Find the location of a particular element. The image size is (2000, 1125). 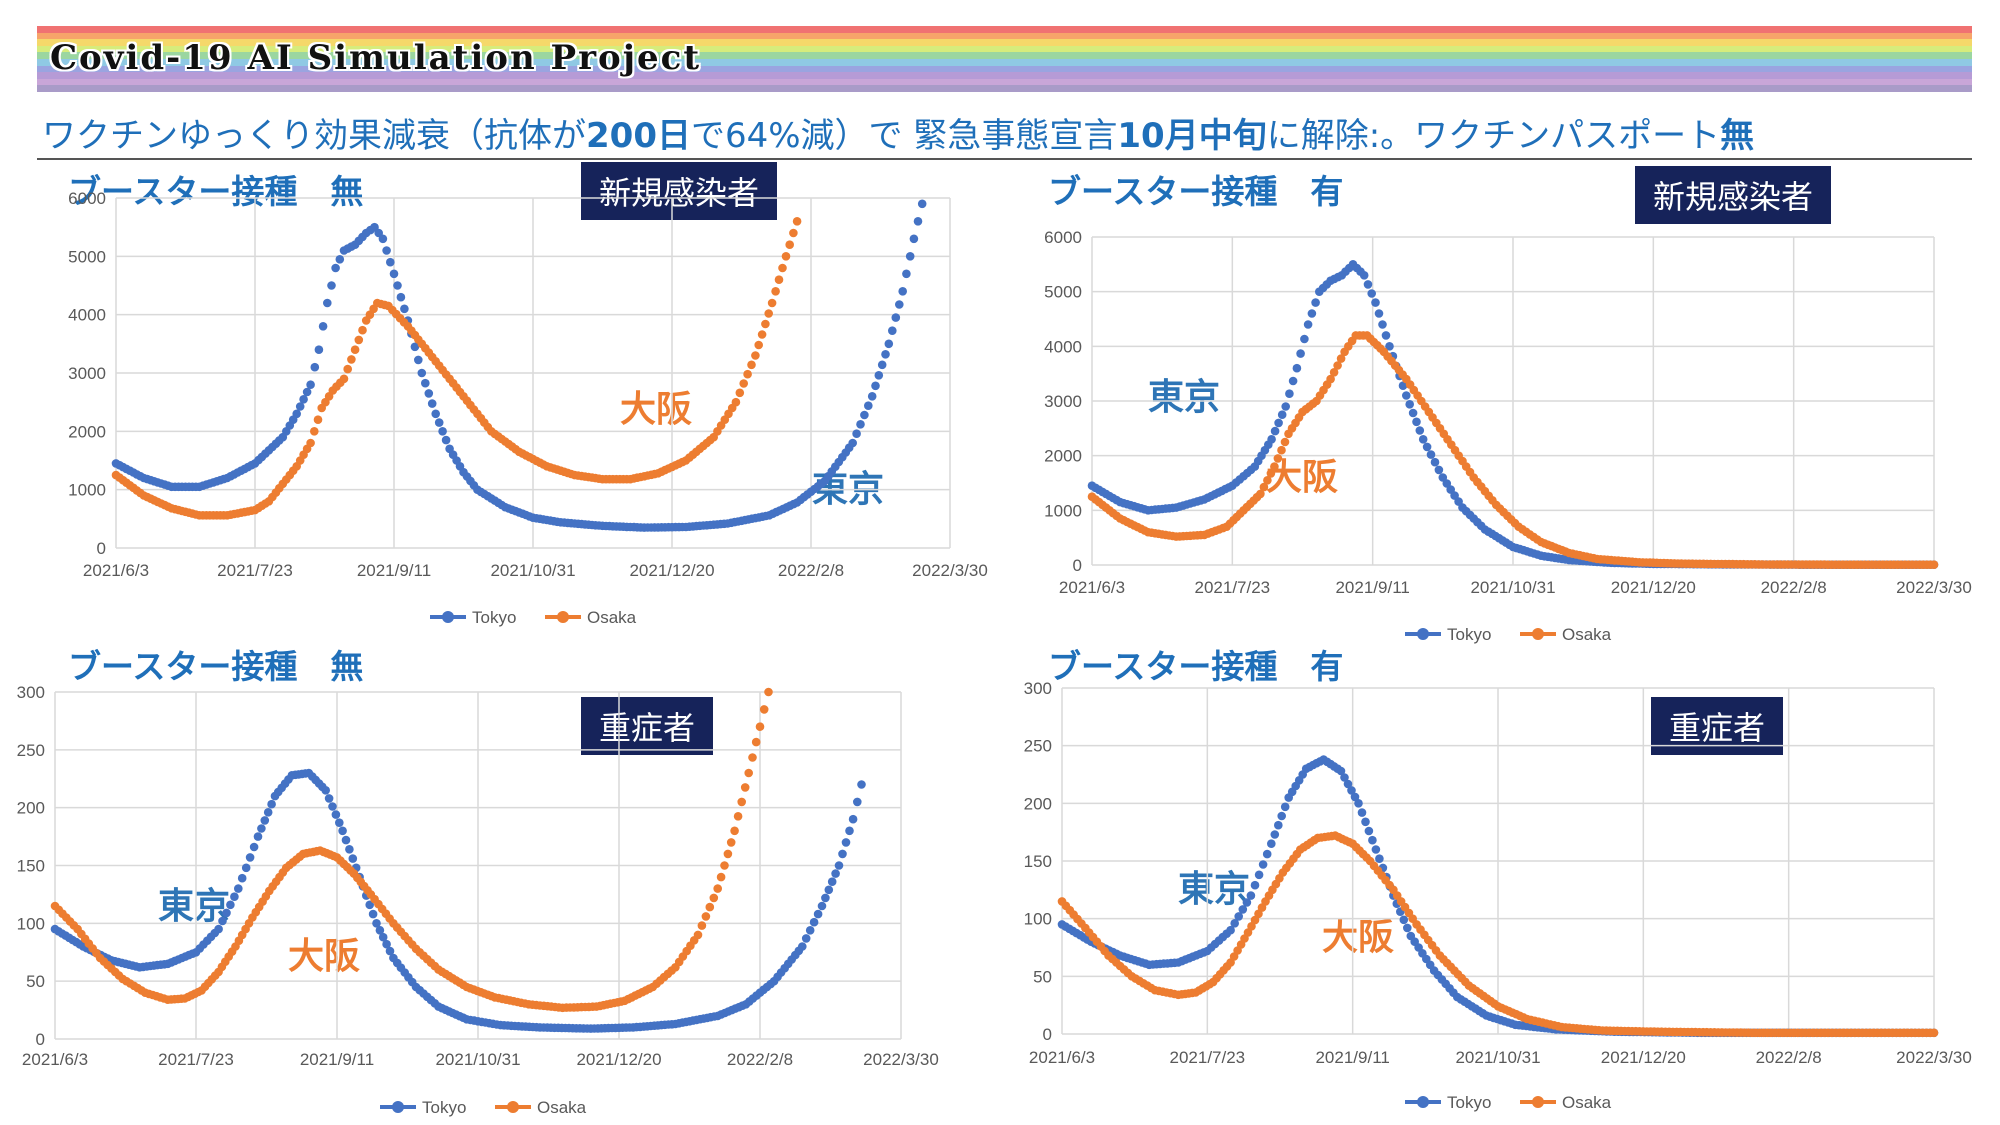

y-tick-label: 0 is located at coordinates (1047, 1034).